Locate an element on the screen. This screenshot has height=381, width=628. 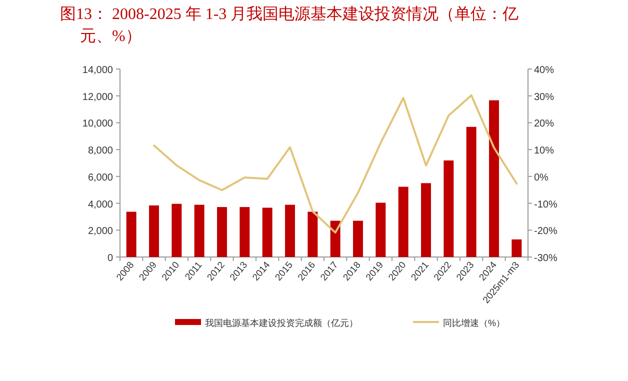
y-tick-label: 12,000 is located at coordinates (98, 97).